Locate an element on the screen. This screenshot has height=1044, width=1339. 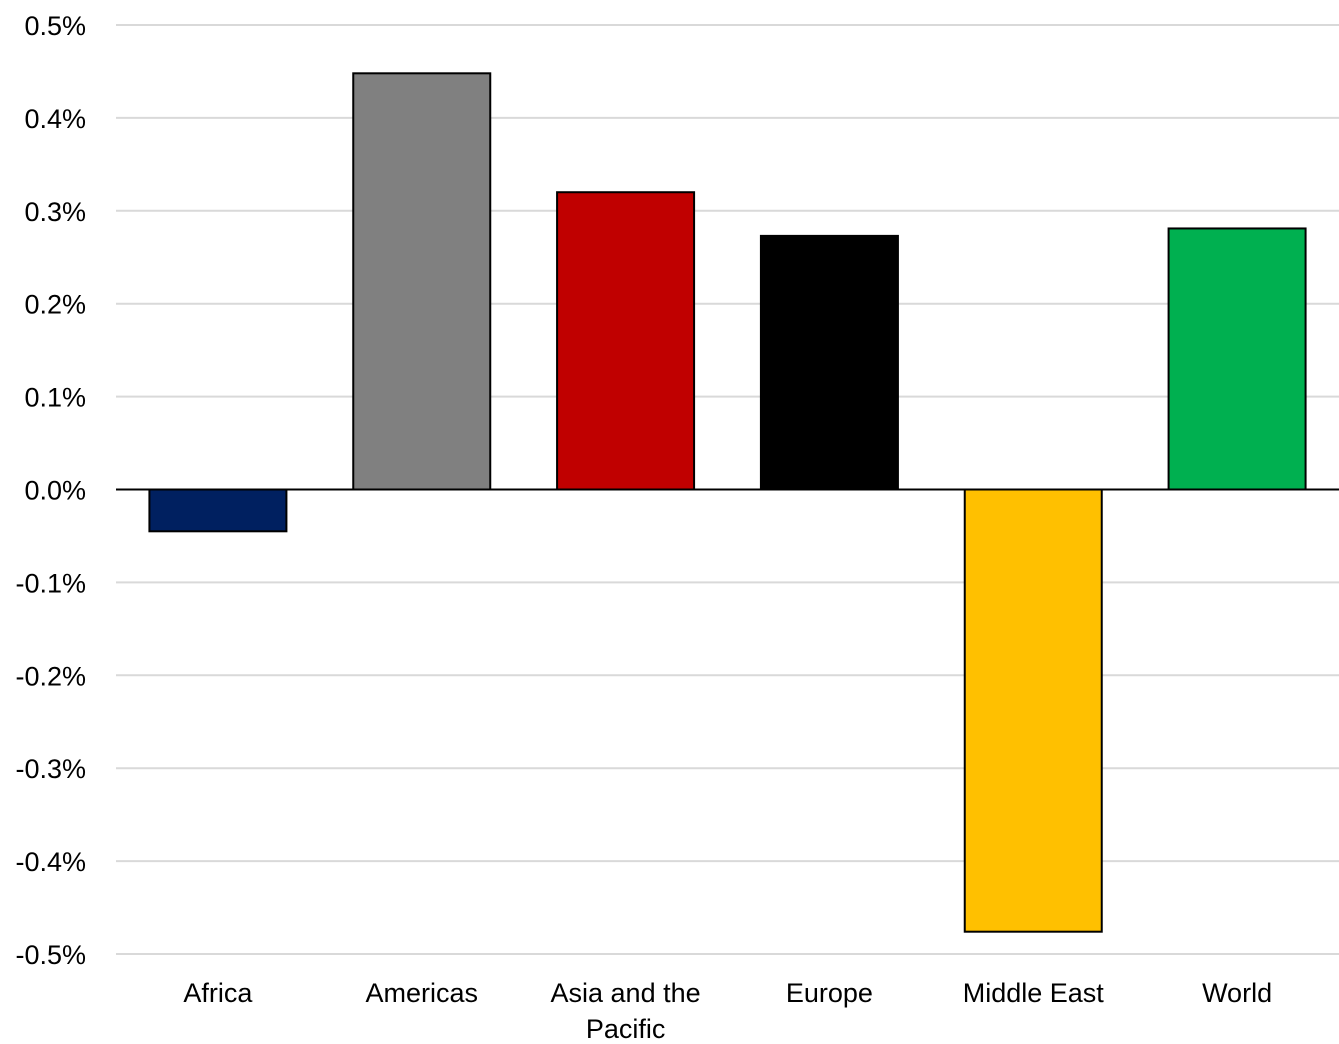
y-tick-label: 0.4% is located at coordinates (55, 119).